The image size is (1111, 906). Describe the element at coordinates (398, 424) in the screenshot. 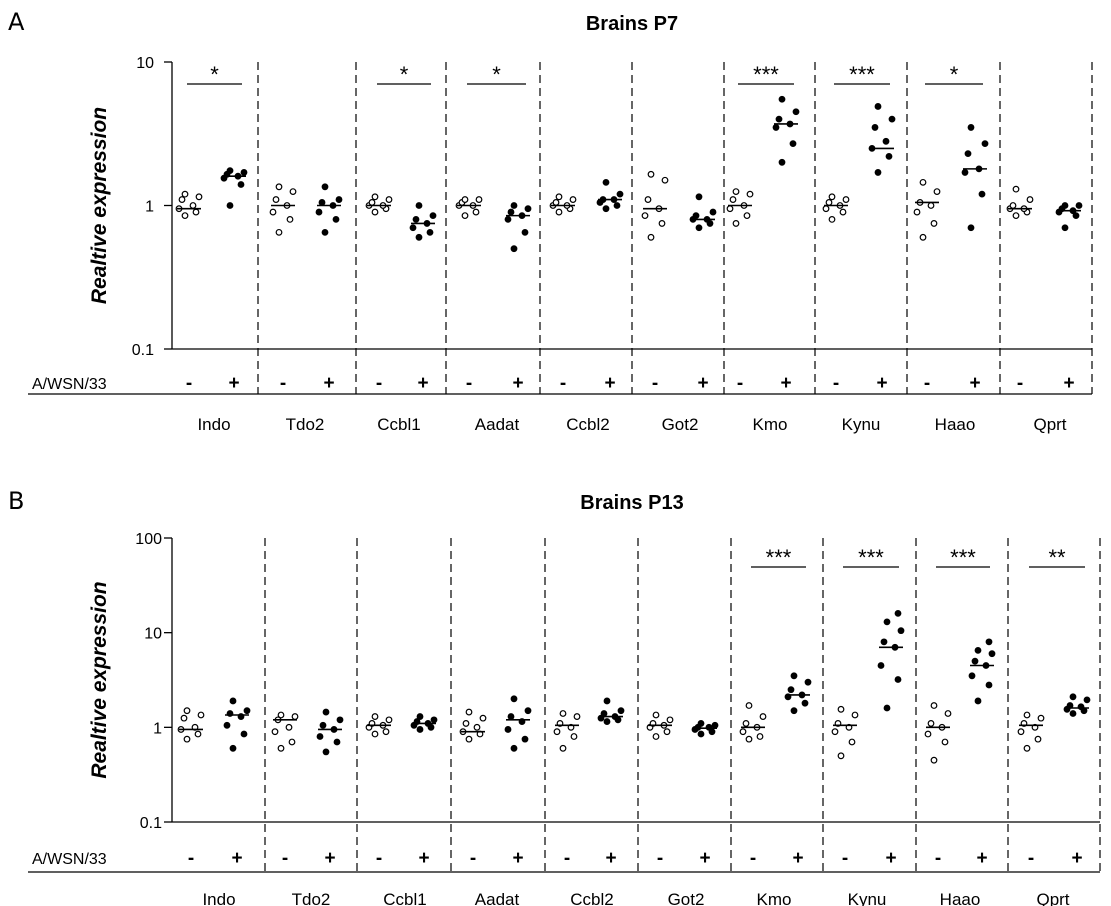

I see `x-tick-label: Ccbl1` at that location.